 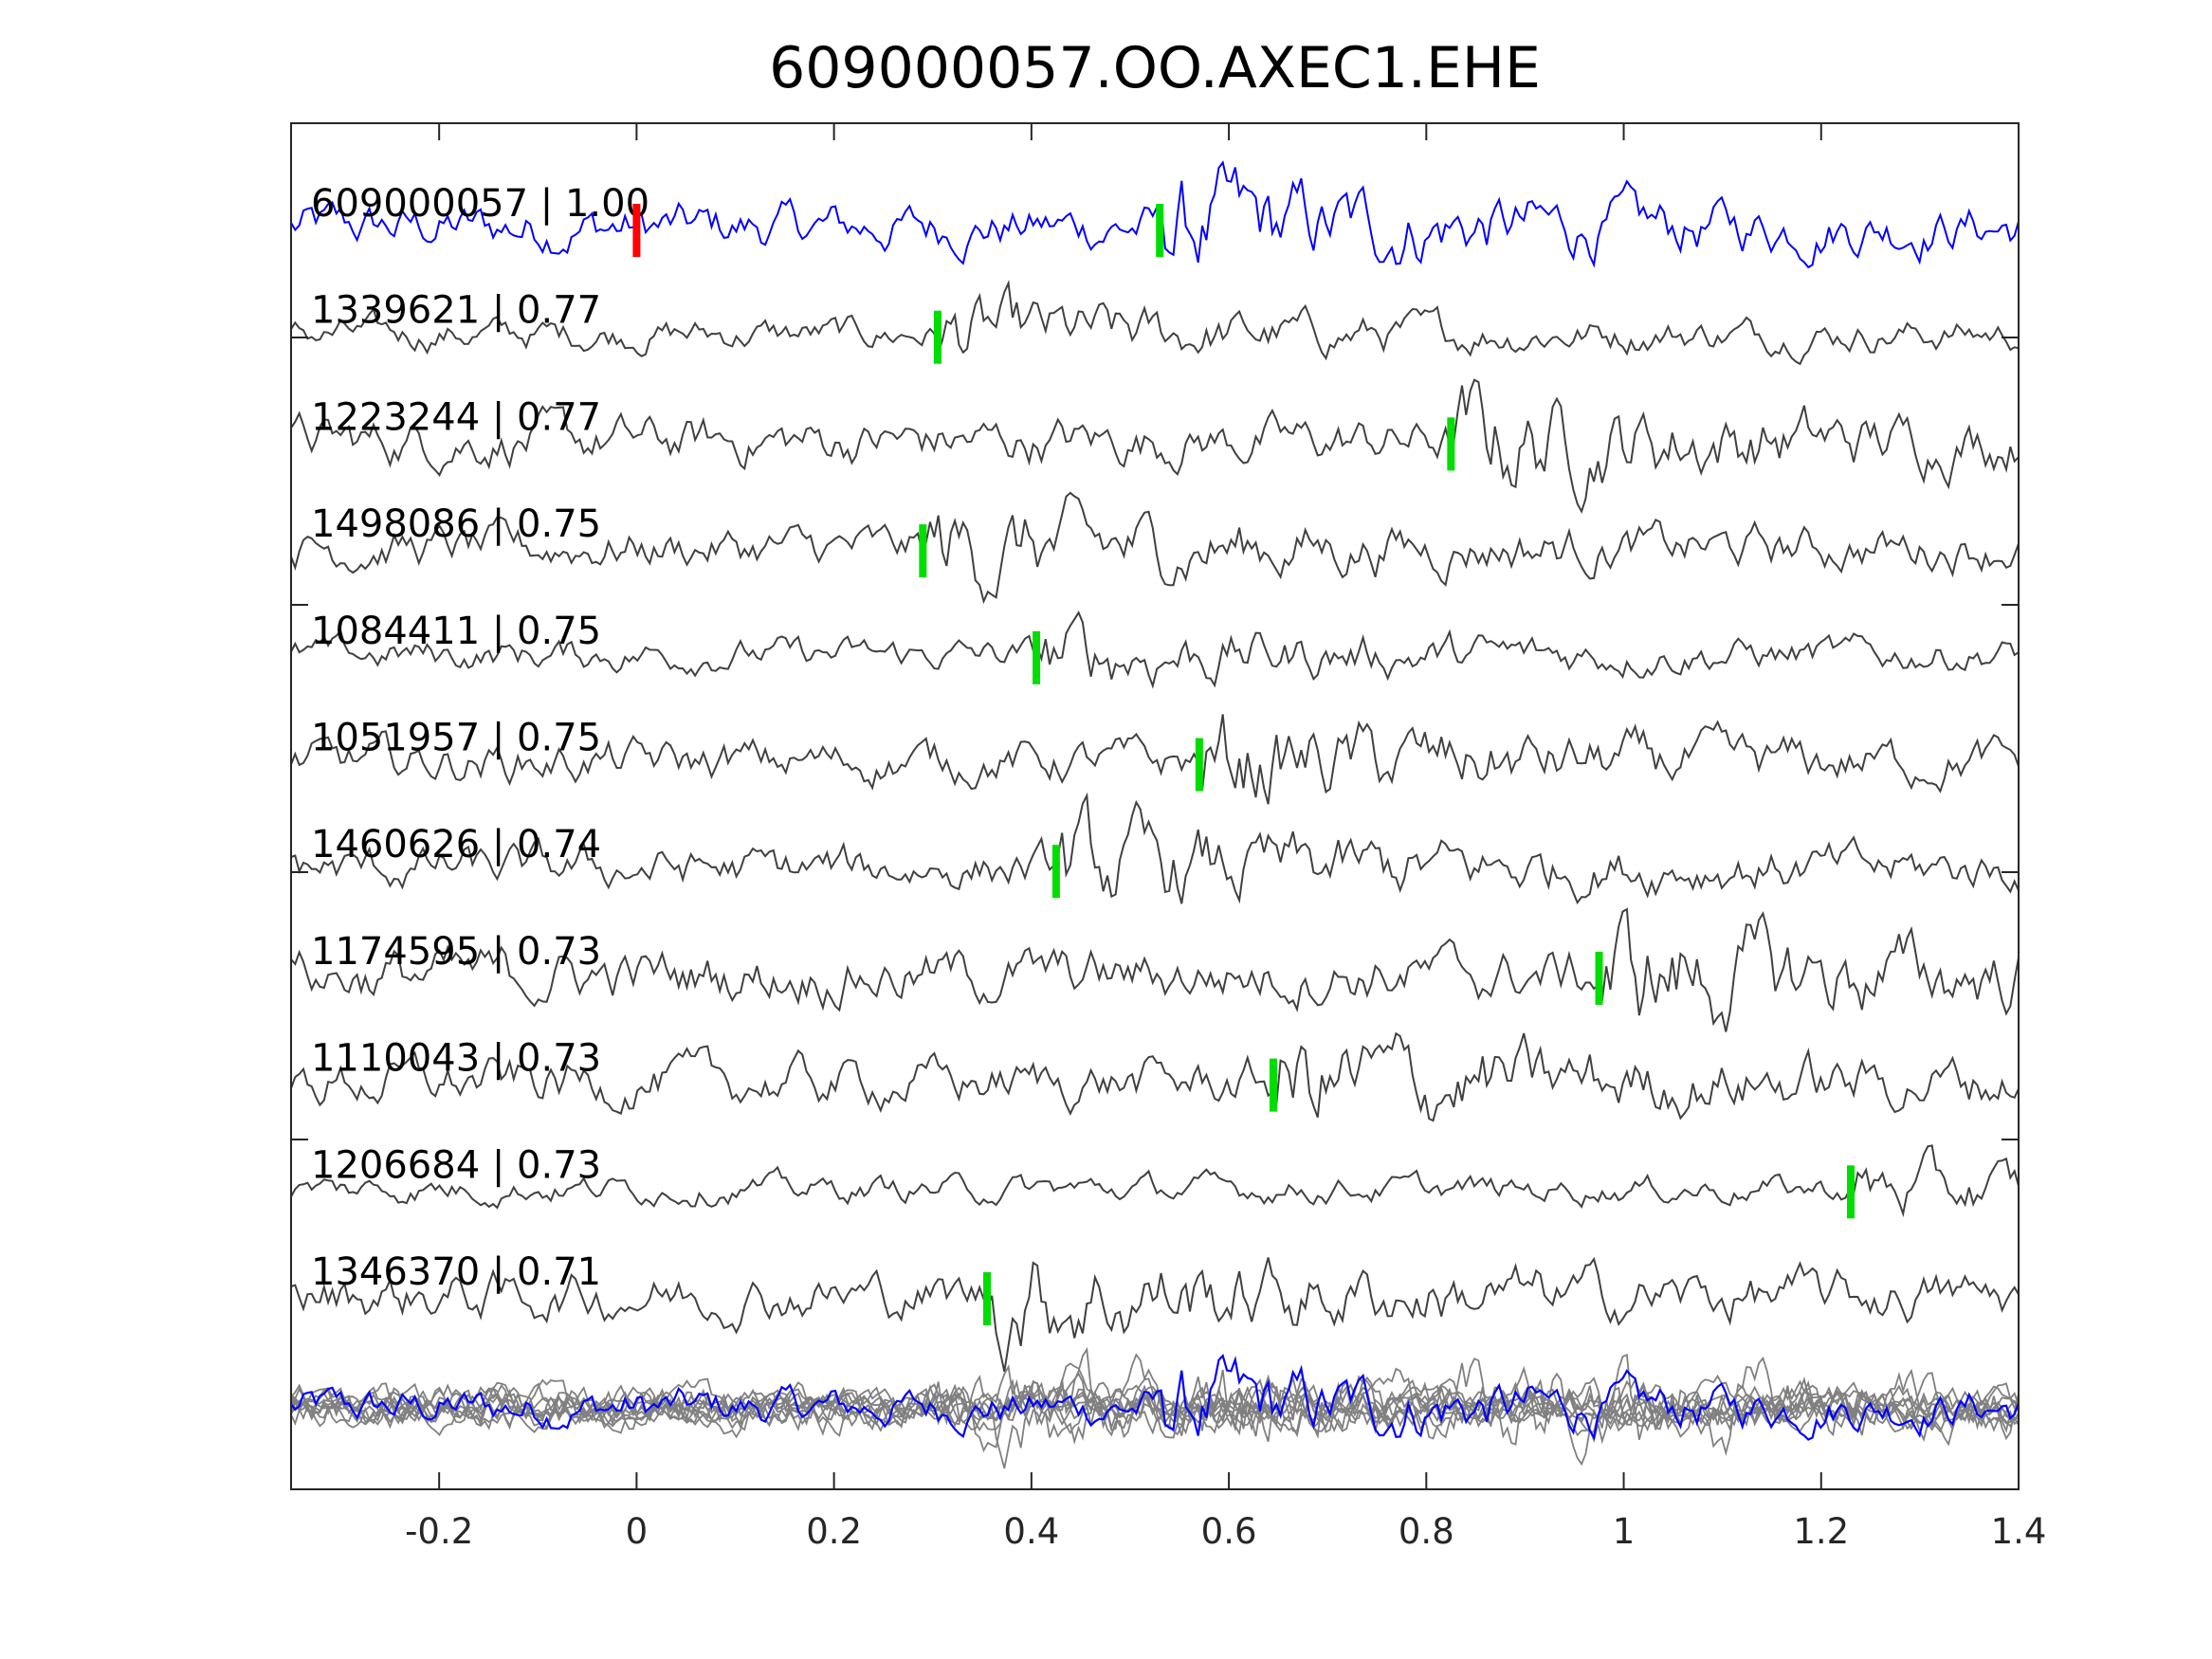 I want to click on trace-label-1084411: 1084411 | 0.75, so click(x=456, y=631).